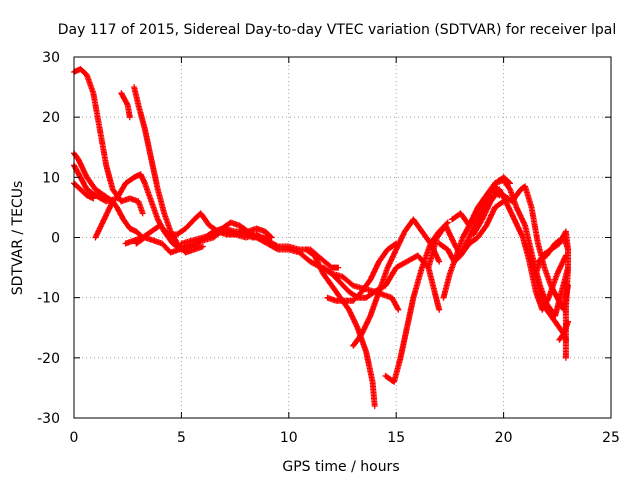  What do you see at coordinates (74, 438) in the screenshot?
I see `x-tick-label: 0` at bounding box center [74, 438].